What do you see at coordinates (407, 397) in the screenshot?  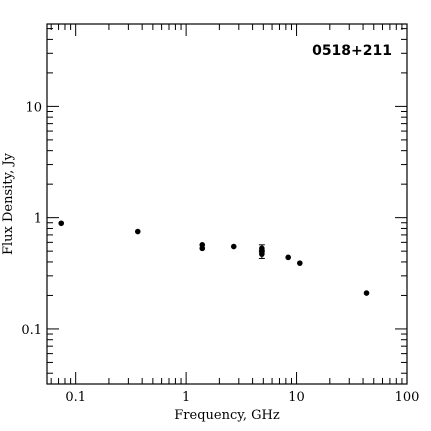 I see `x-tick-label: 100` at bounding box center [407, 397].